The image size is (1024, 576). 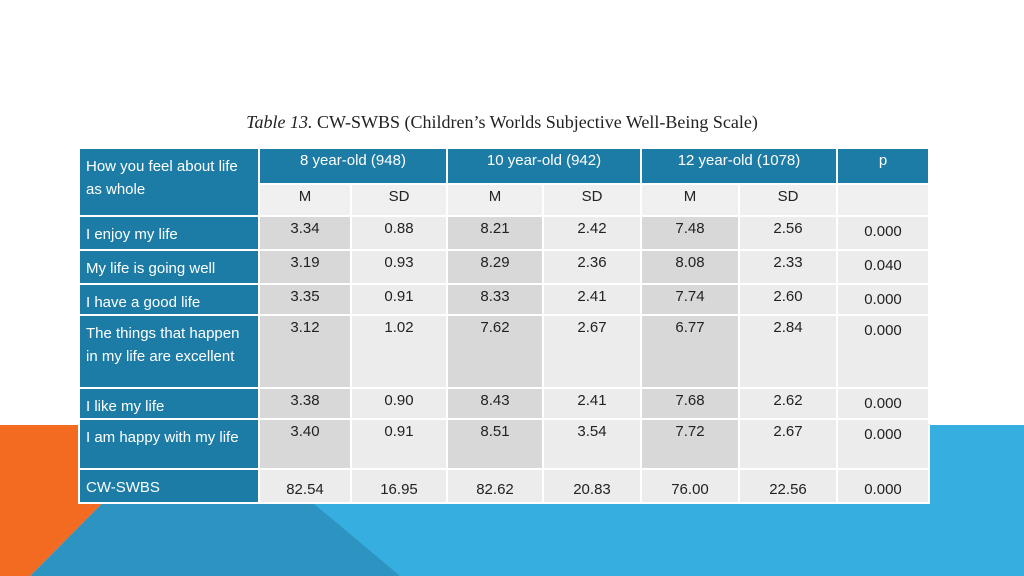 I want to click on value-cell: 8.51, so click(x=495, y=444).